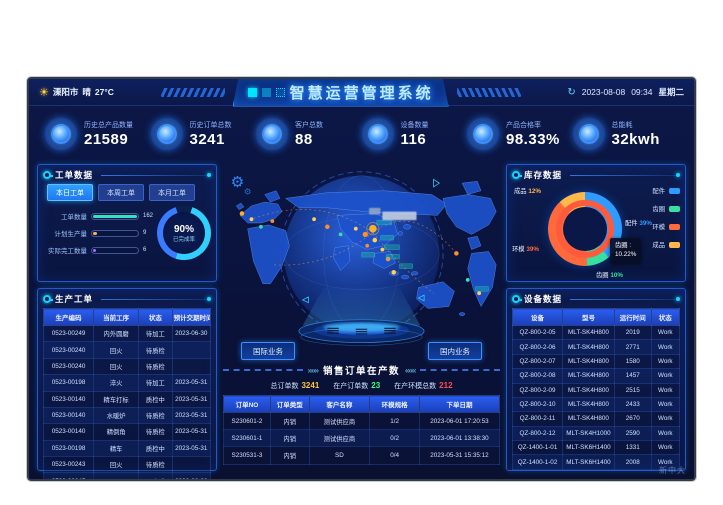 This screenshot has width=723, height=505. I want to click on table-row: QZ-800-2-09 MLT-SK4H800 2515 Work, so click(596, 390).